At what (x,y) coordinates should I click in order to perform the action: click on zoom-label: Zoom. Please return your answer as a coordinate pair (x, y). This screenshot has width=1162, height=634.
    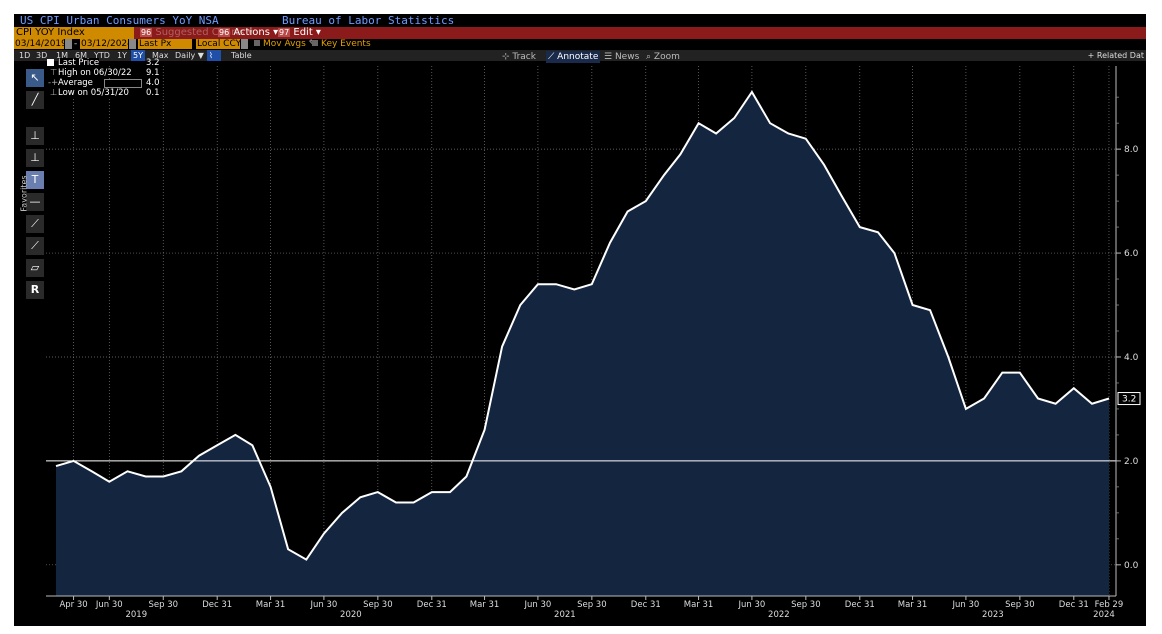
    Looking at the image, I should click on (666, 57).